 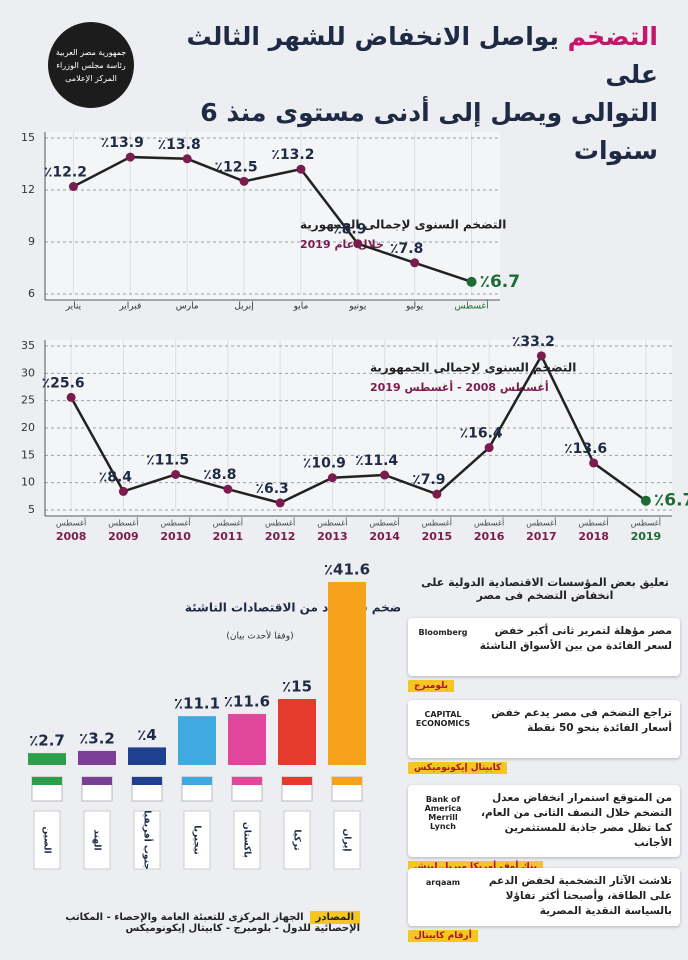 I want to click on logo-text: رئاسة مجلس الوزراء, so click(x=91, y=65).